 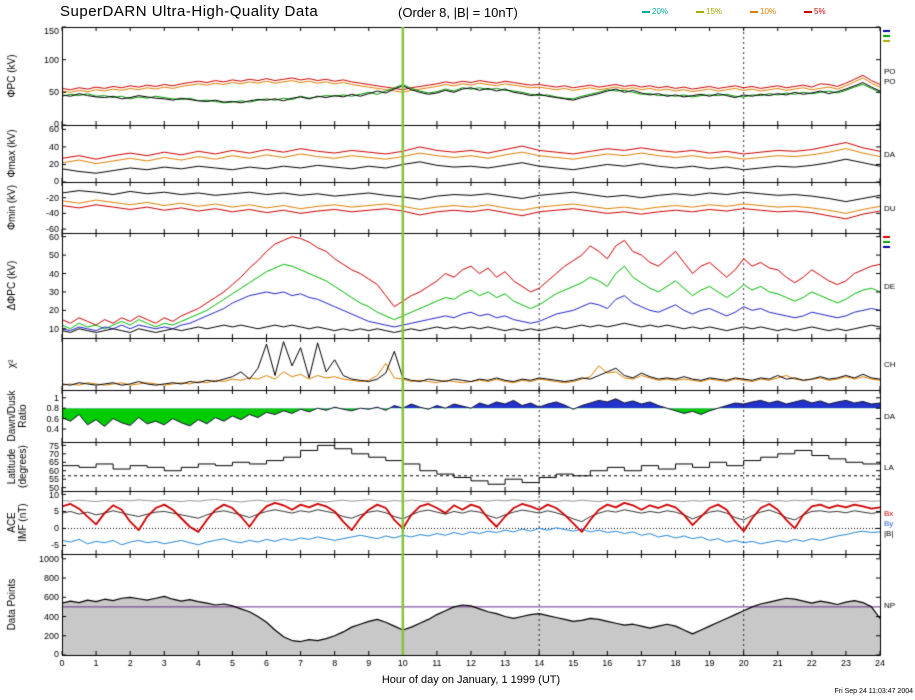 I want to click on legend-item: 20%, so click(x=655, y=11).